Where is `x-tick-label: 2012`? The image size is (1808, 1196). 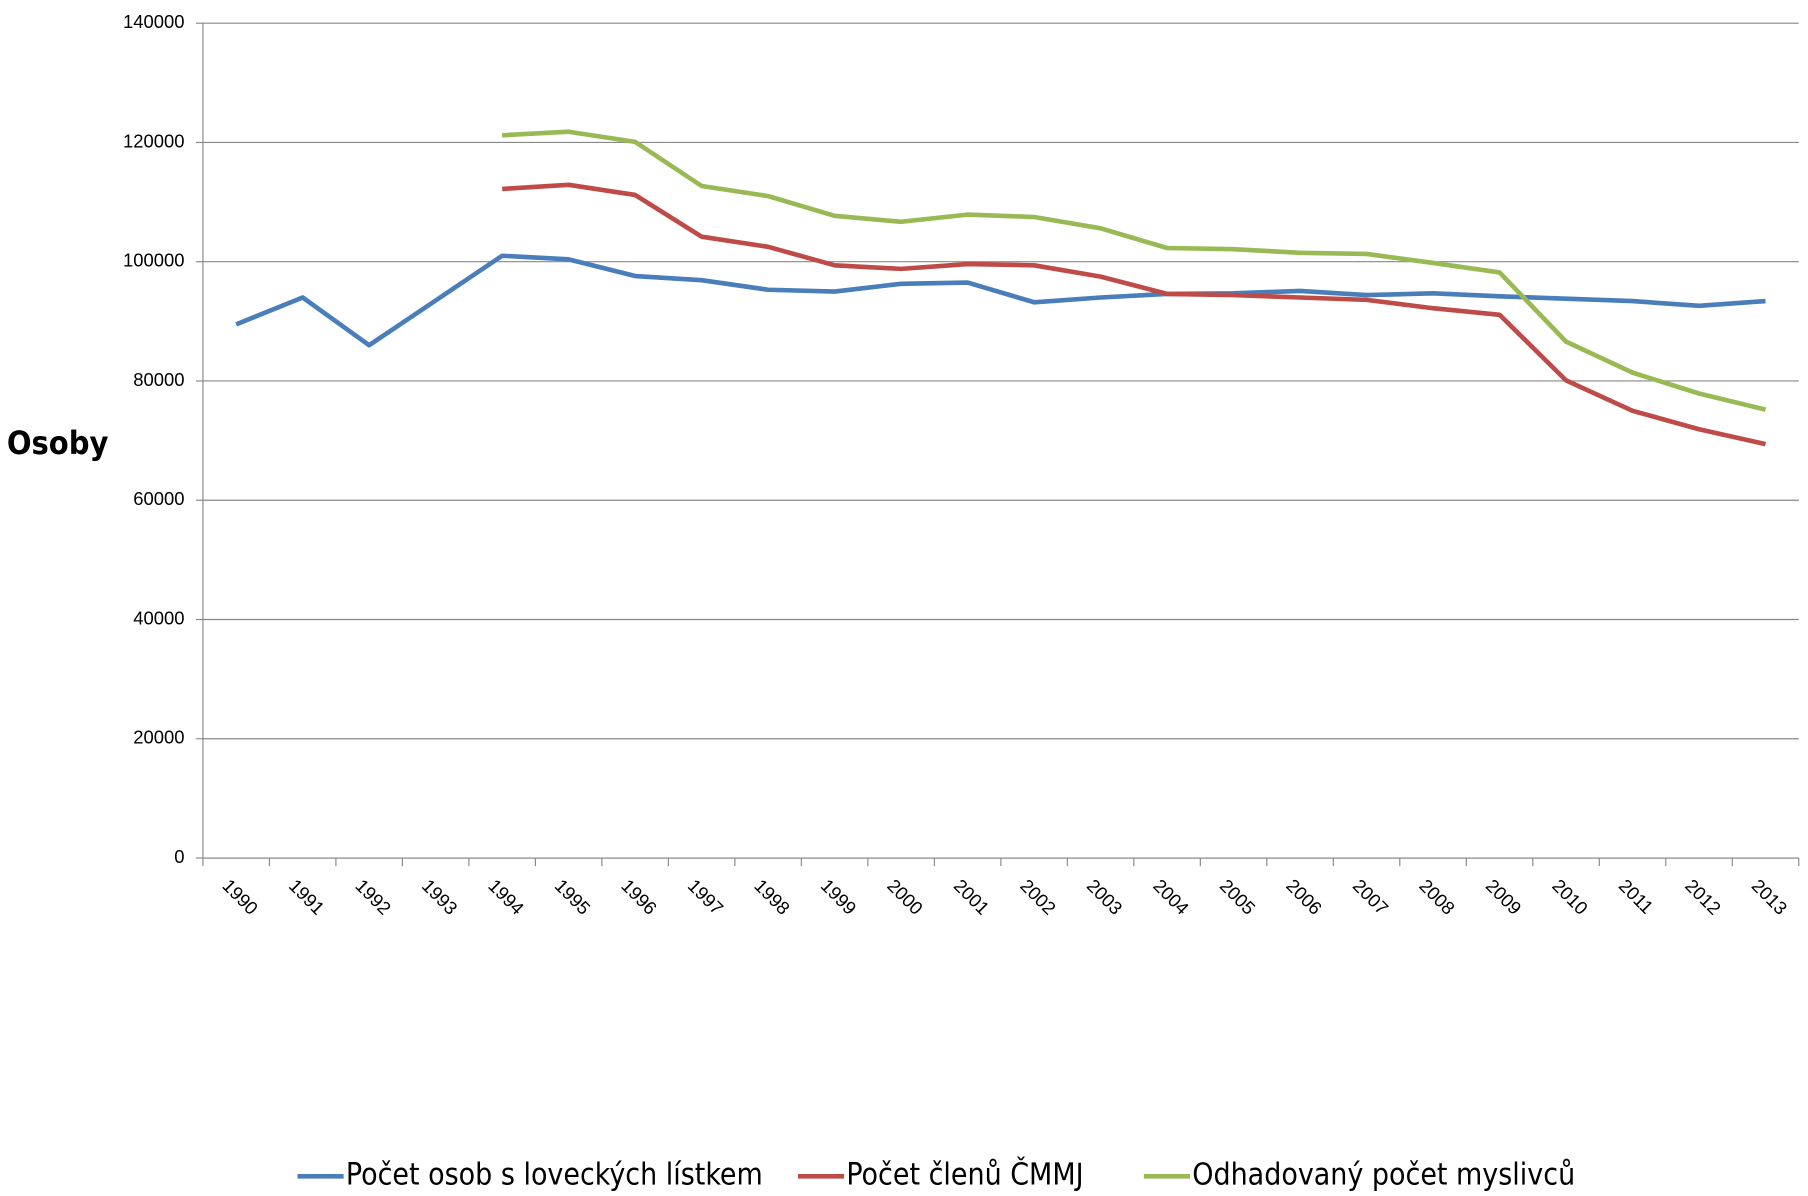 x-tick-label: 2012 is located at coordinates (1703, 897).